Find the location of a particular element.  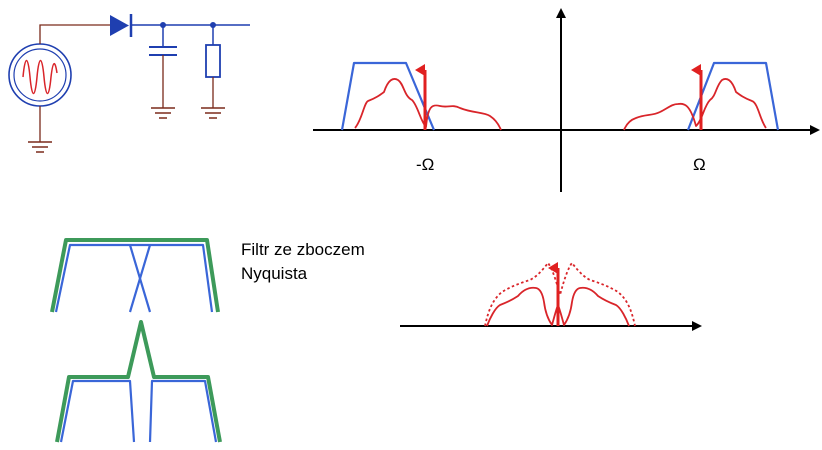

diode-icon is located at coordinates (121, 25).